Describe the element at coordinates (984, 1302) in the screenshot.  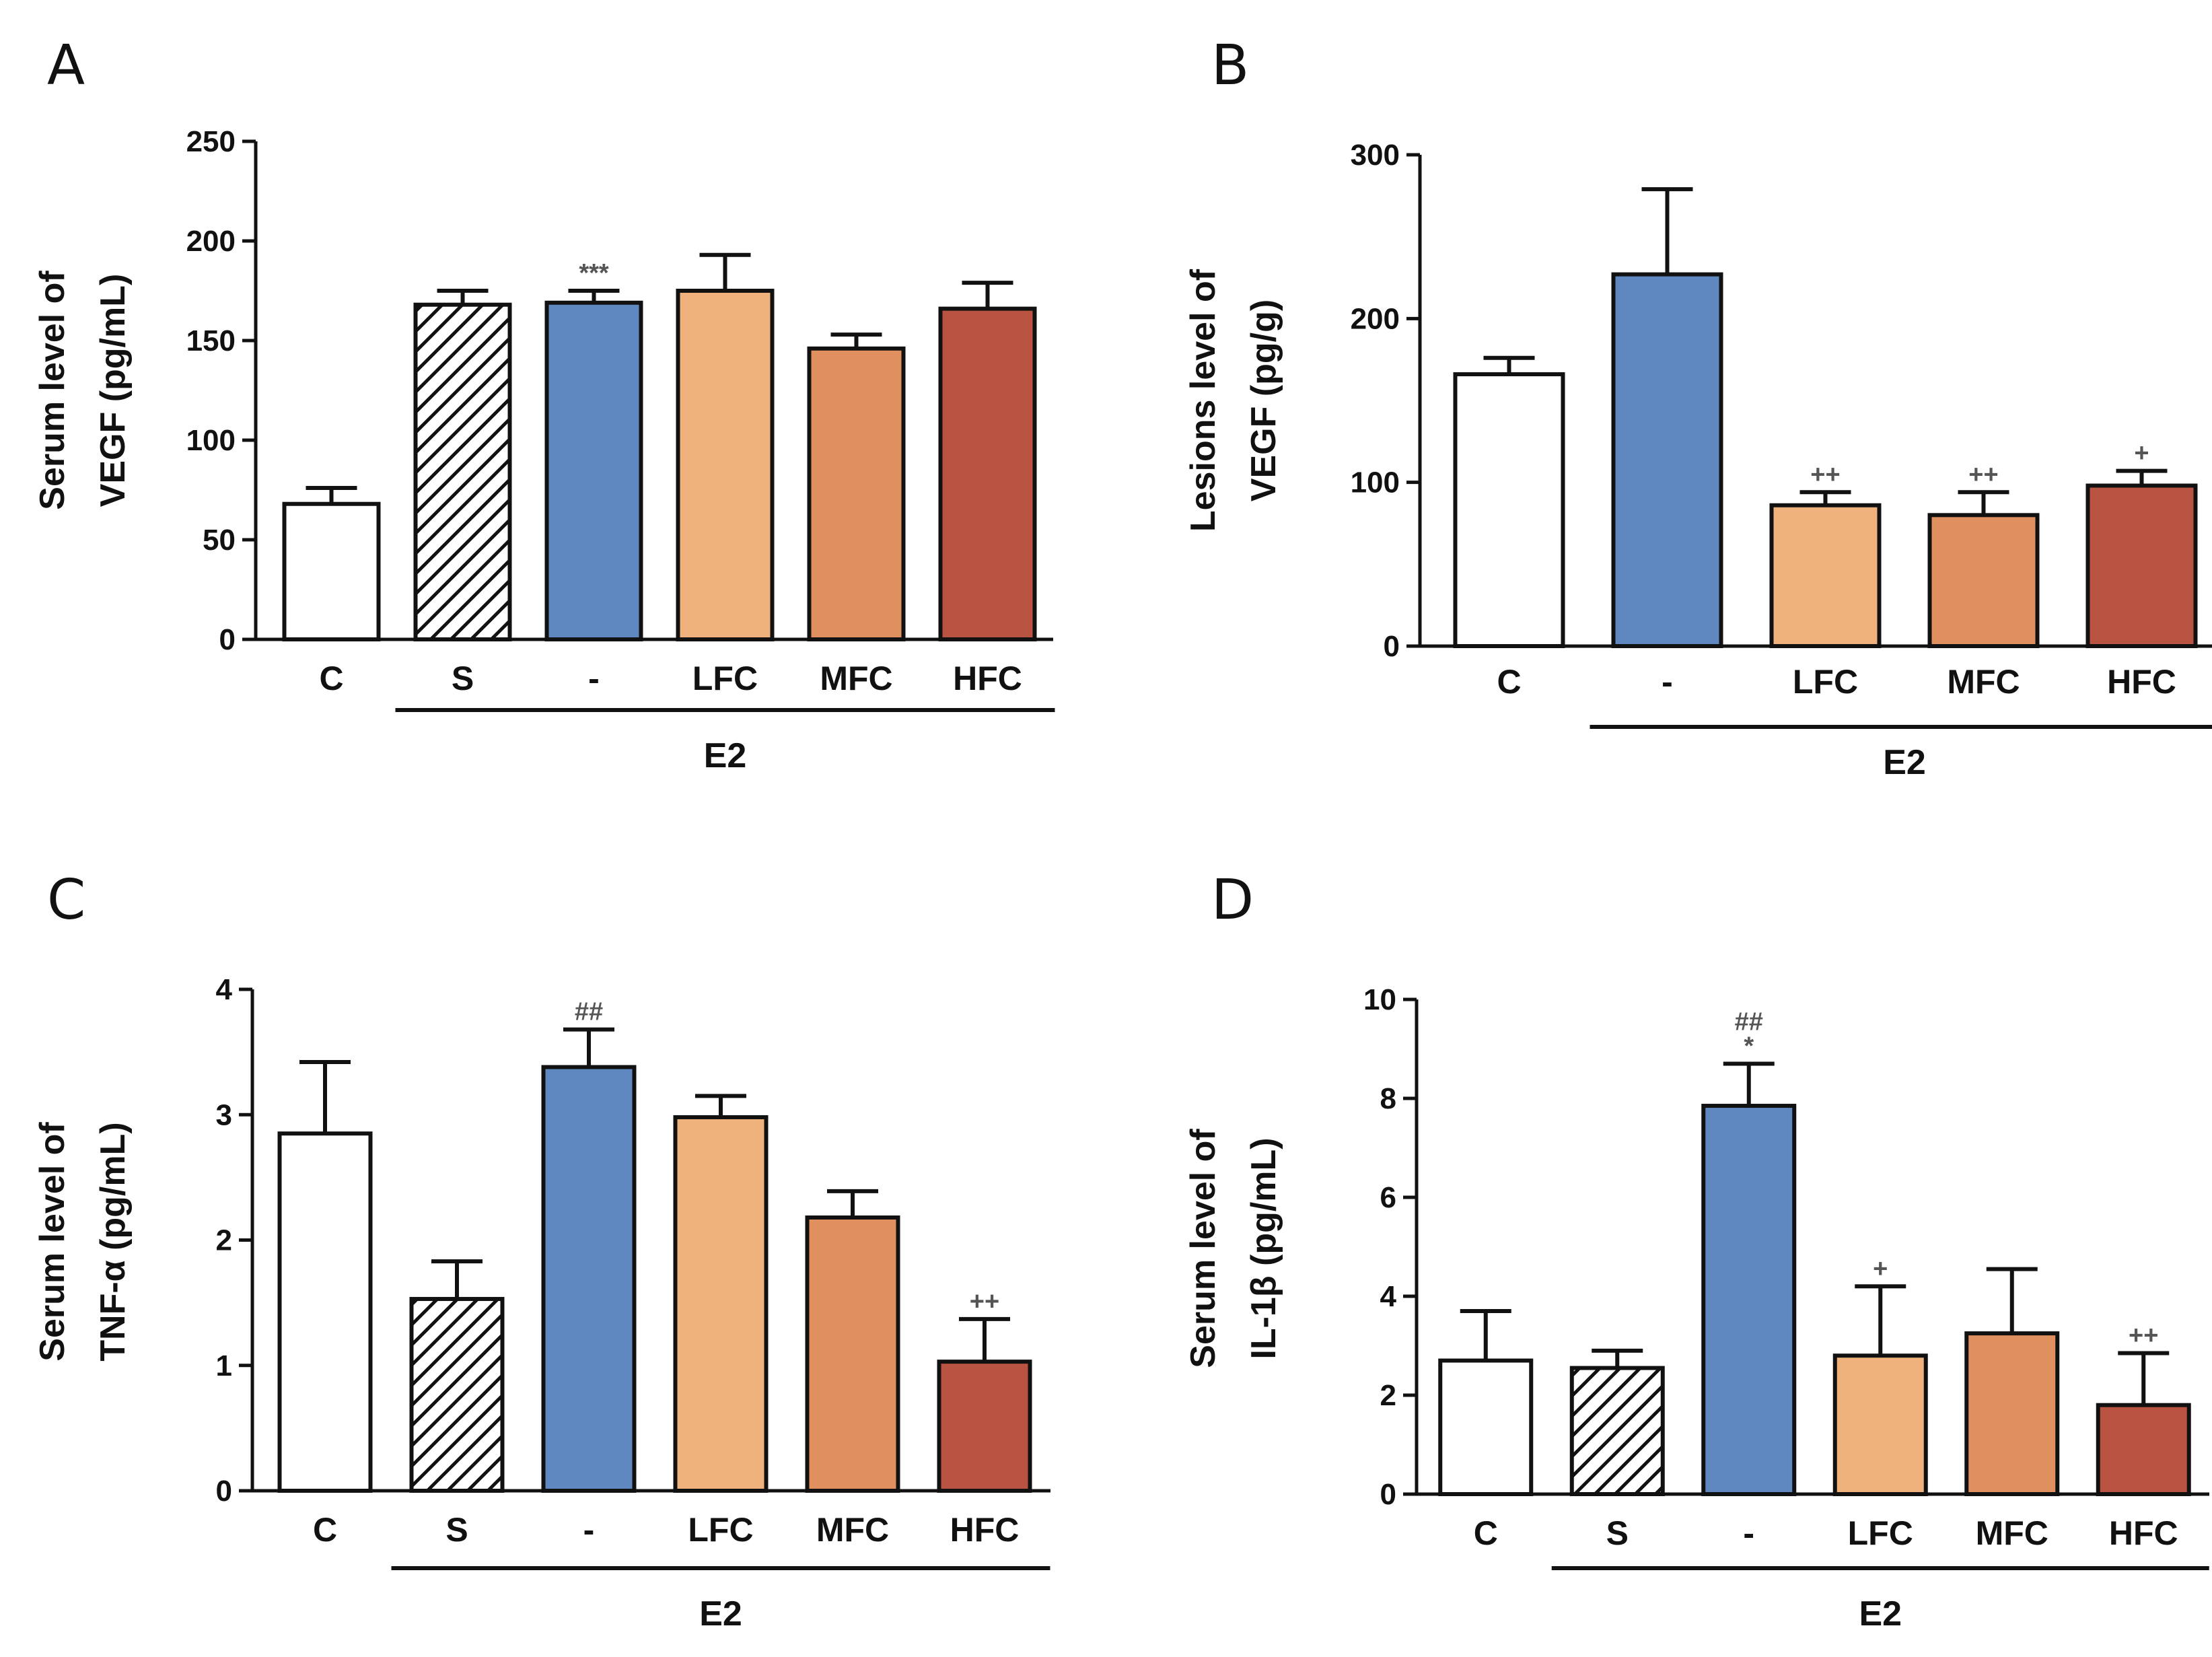
I see `panel-c-significance-label: ++` at that location.